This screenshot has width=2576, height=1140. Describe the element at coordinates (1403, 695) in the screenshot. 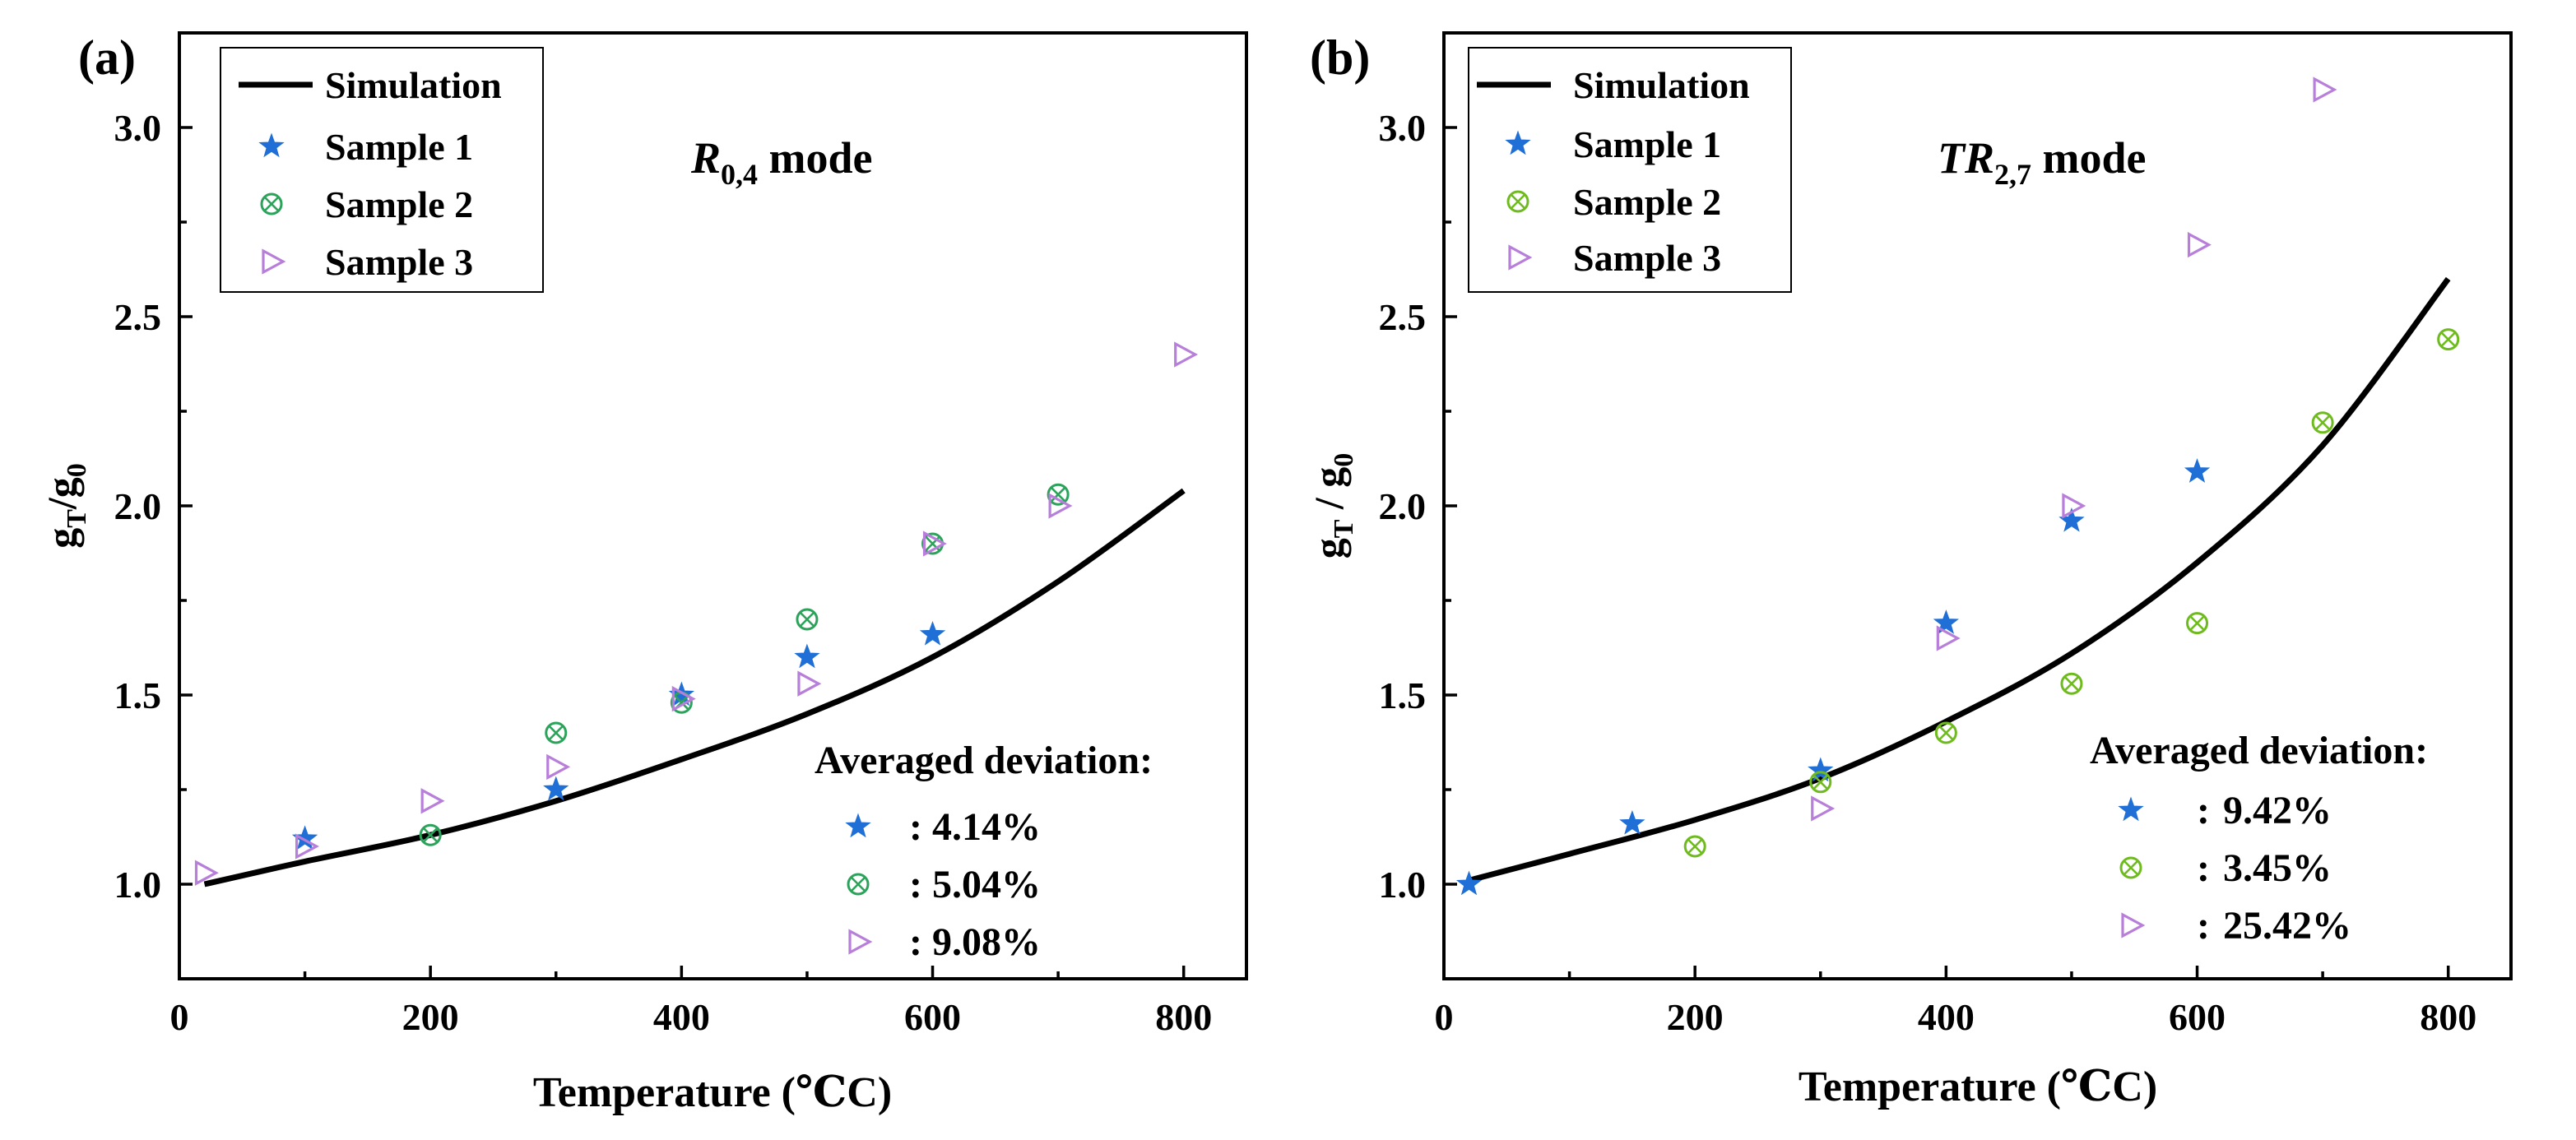

I see `y-tick-label: 1.5` at that location.